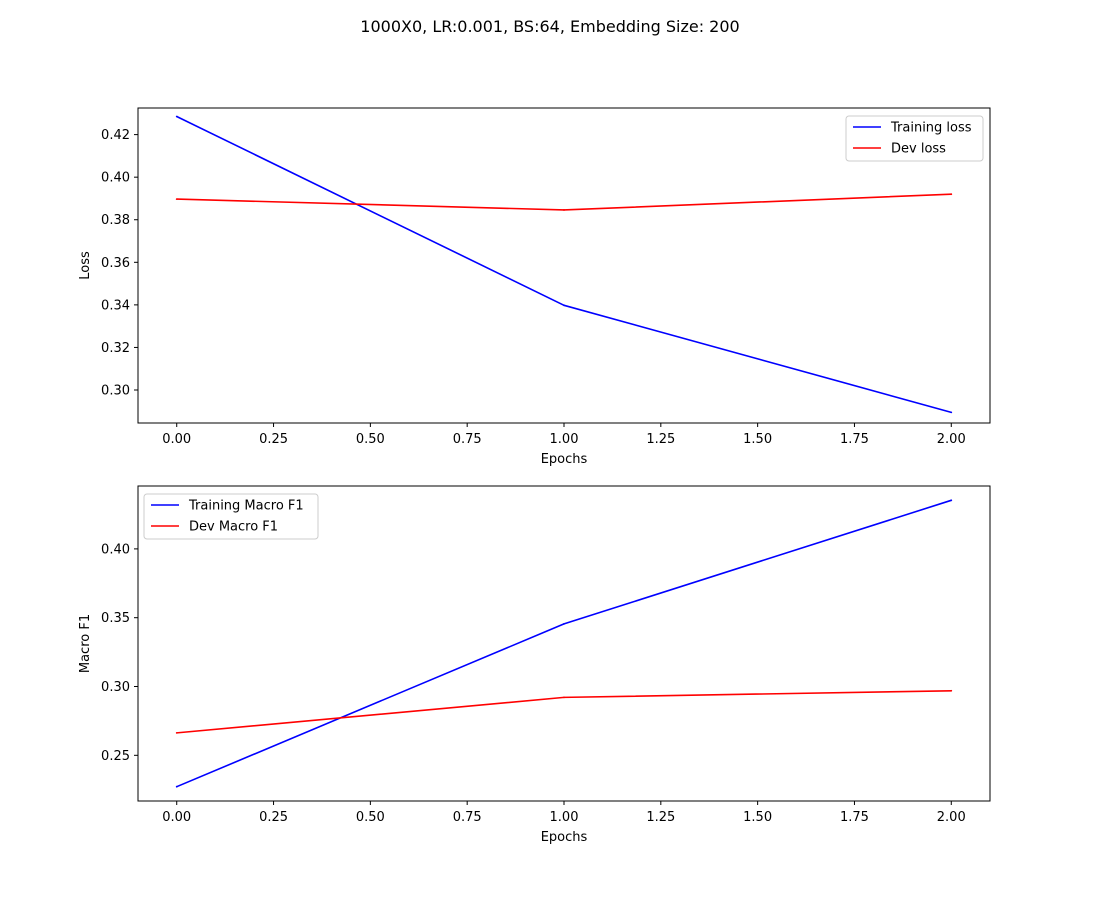 The image size is (1100, 904). Describe the element at coordinates (660, 817) in the screenshot. I see `macro-f1-x-tick-label: 1.25` at that location.